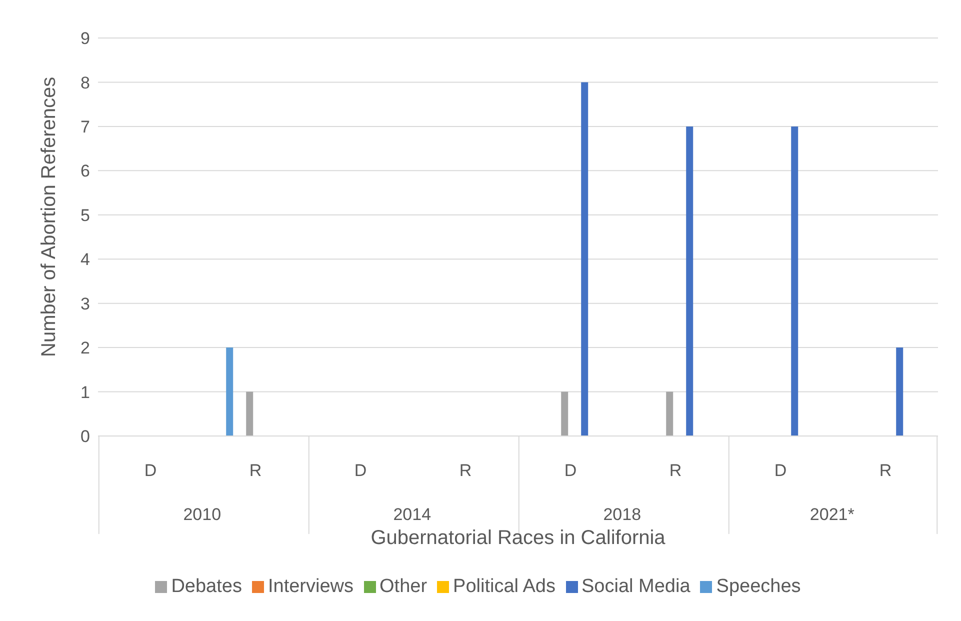 This screenshot has width=961, height=621. What do you see at coordinates (412, 514) in the screenshot?
I see `text: 2014` at bounding box center [412, 514].